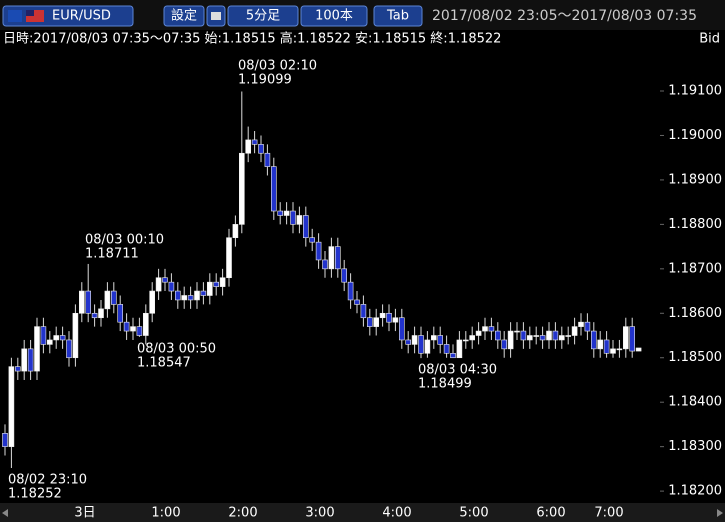 Image resolution: width=725 pixels, height=522 pixels. What do you see at coordinates (124, 240) in the screenshot?
I see `annotation-time: 08/03 00:10` at bounding box center [124, 240].